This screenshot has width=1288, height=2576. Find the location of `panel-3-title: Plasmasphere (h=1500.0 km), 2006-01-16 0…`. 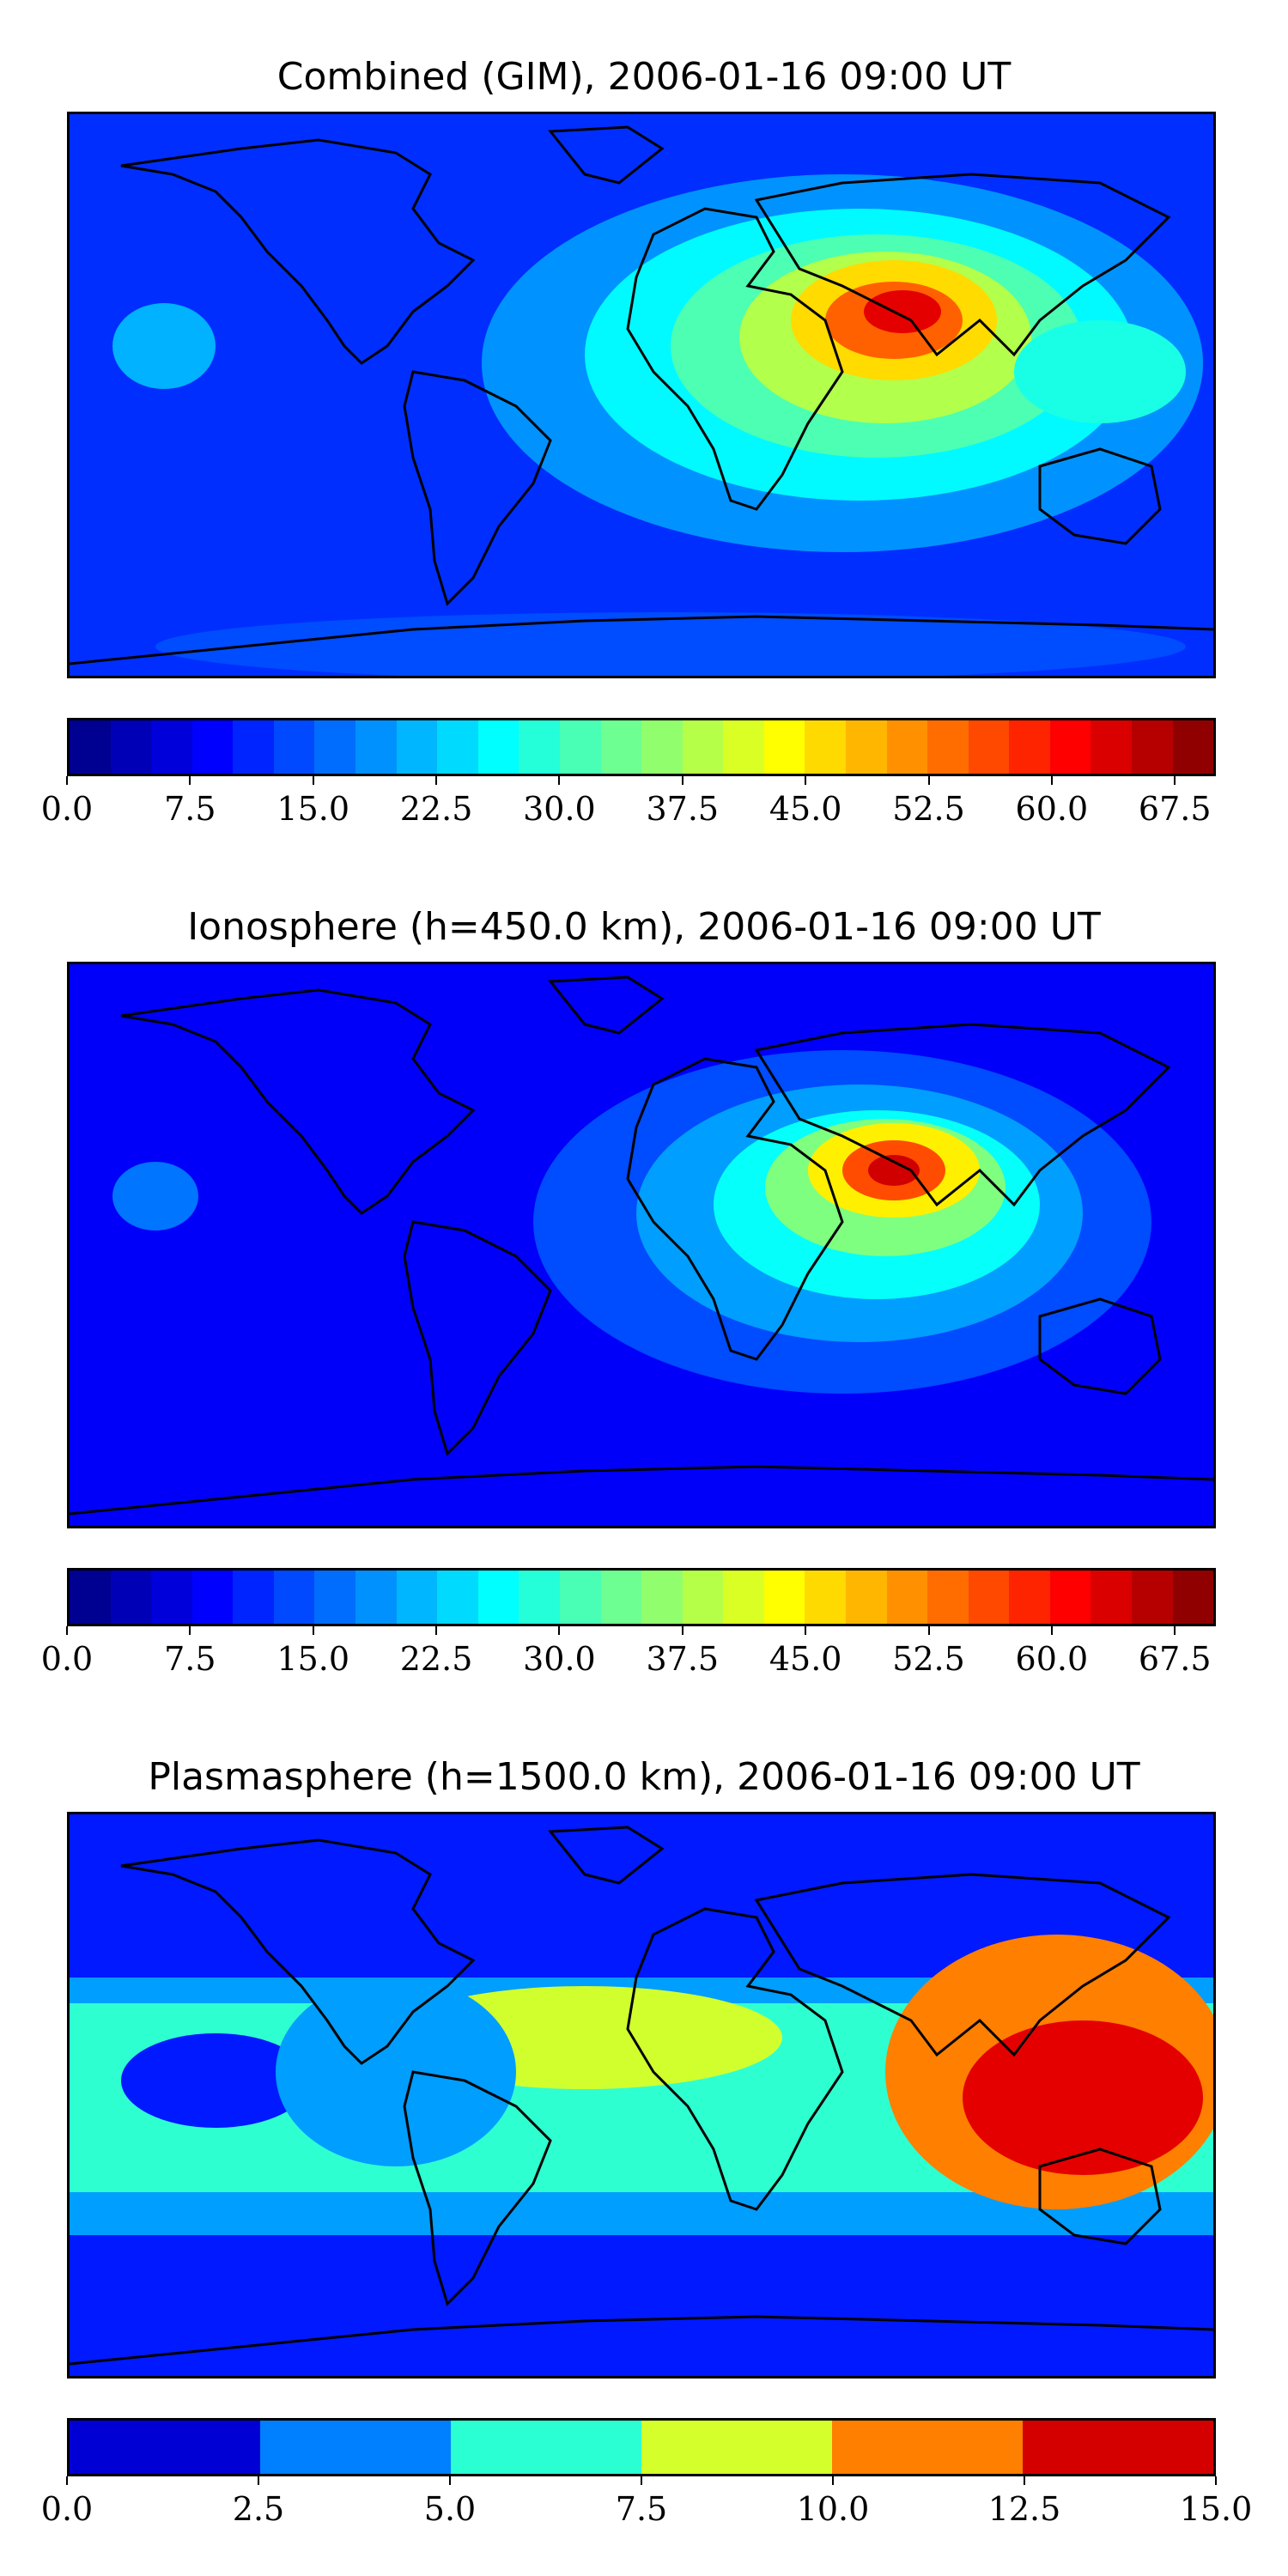

panel-3-title: Plasmasphere (h=1500.0 km), 2006-01-16 0… is located at coordinates (644, 1777).